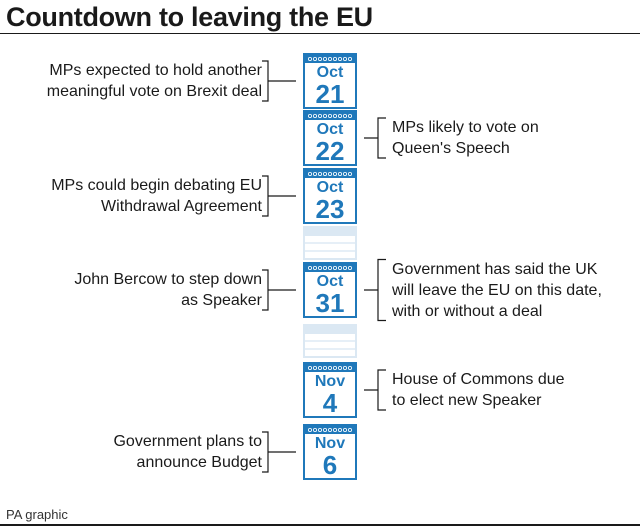  Describe the element at coordinates (168, 290) in the screenshot. I see `event-note-left: John Bercow to step down as Speaker` at that location.